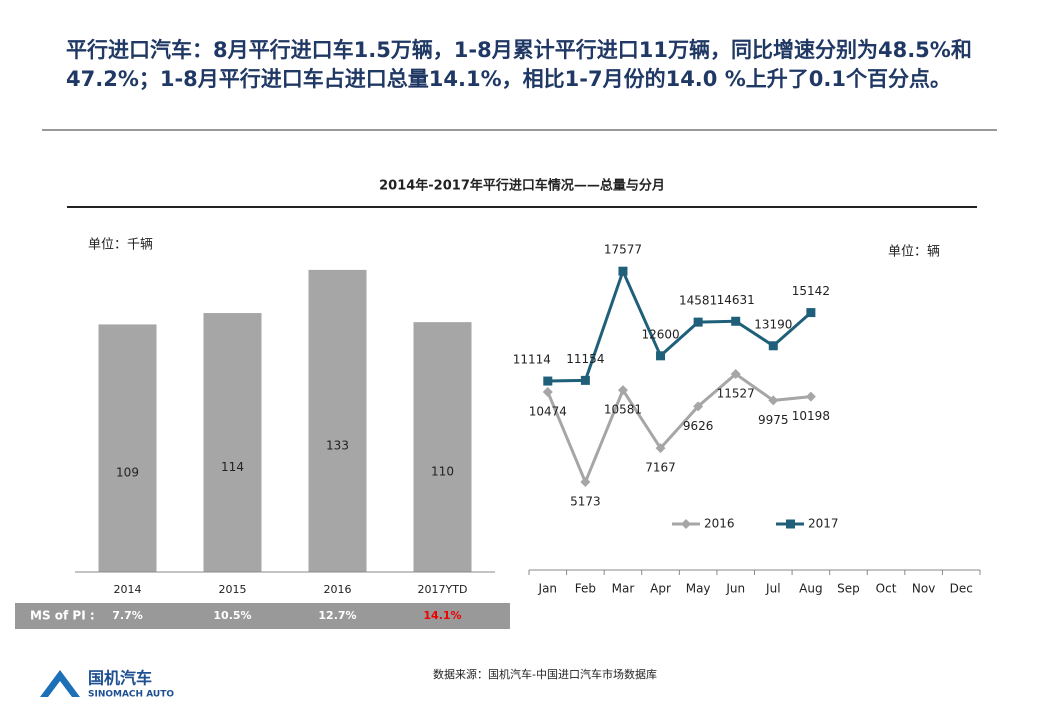 Image resolution: width=1040 pixels, height=720 pixels. What do you see at coordinates (698, 301) in the screenshot?
I see `data-label: 14581` at bounding box center [698, 301].